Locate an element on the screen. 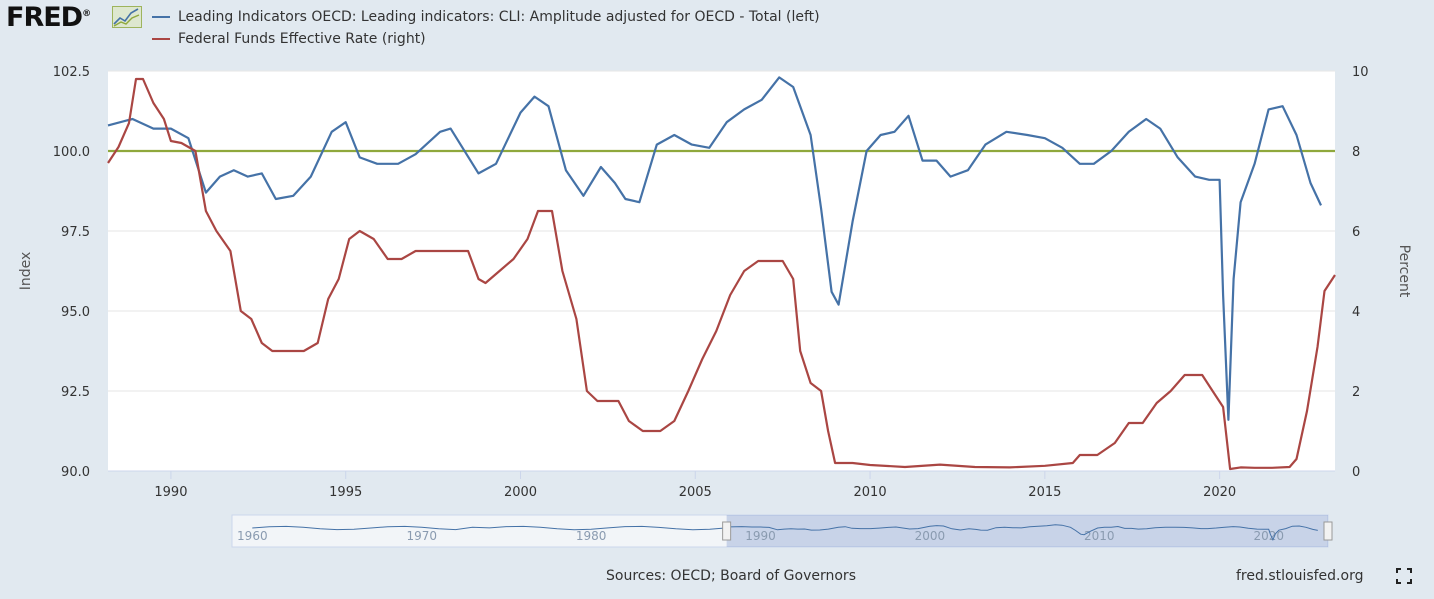 The width and height of the screenshot is (1434, 599). y-right-tick-label: 10 is located at coordinates (1360, 72).